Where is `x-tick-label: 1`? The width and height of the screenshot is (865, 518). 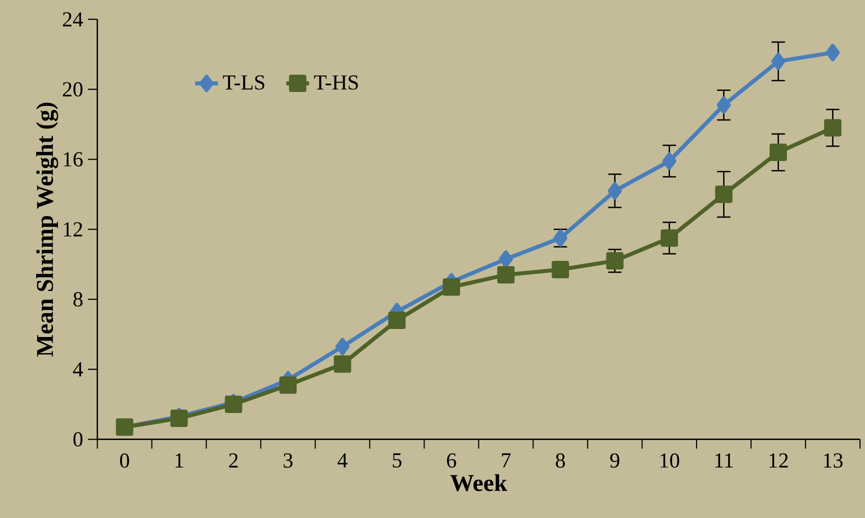
x-tick-label: 1 is located at coordinates (180, 460).